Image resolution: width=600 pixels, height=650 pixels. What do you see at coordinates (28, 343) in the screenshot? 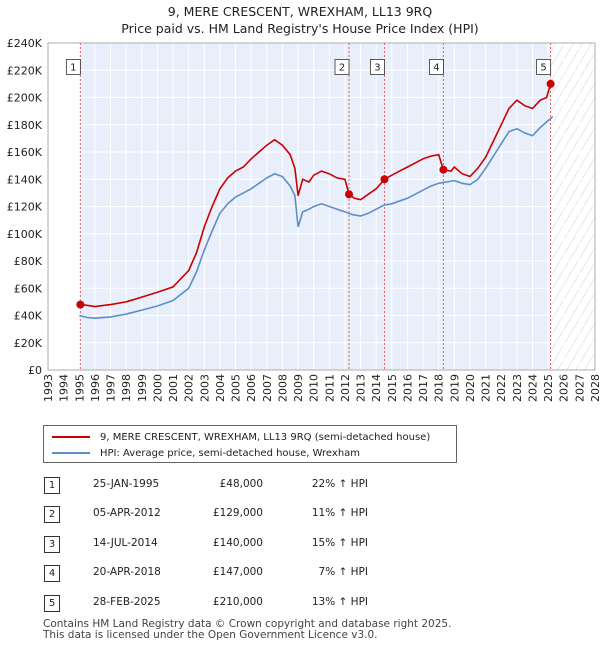
I see `y-tick-label: £20K` at bounding box center [28, 343].